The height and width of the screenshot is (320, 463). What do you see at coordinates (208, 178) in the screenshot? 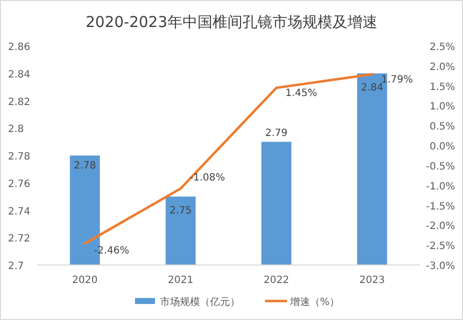
I see `data-label: -1.08%` at bounding box center [208, 178].